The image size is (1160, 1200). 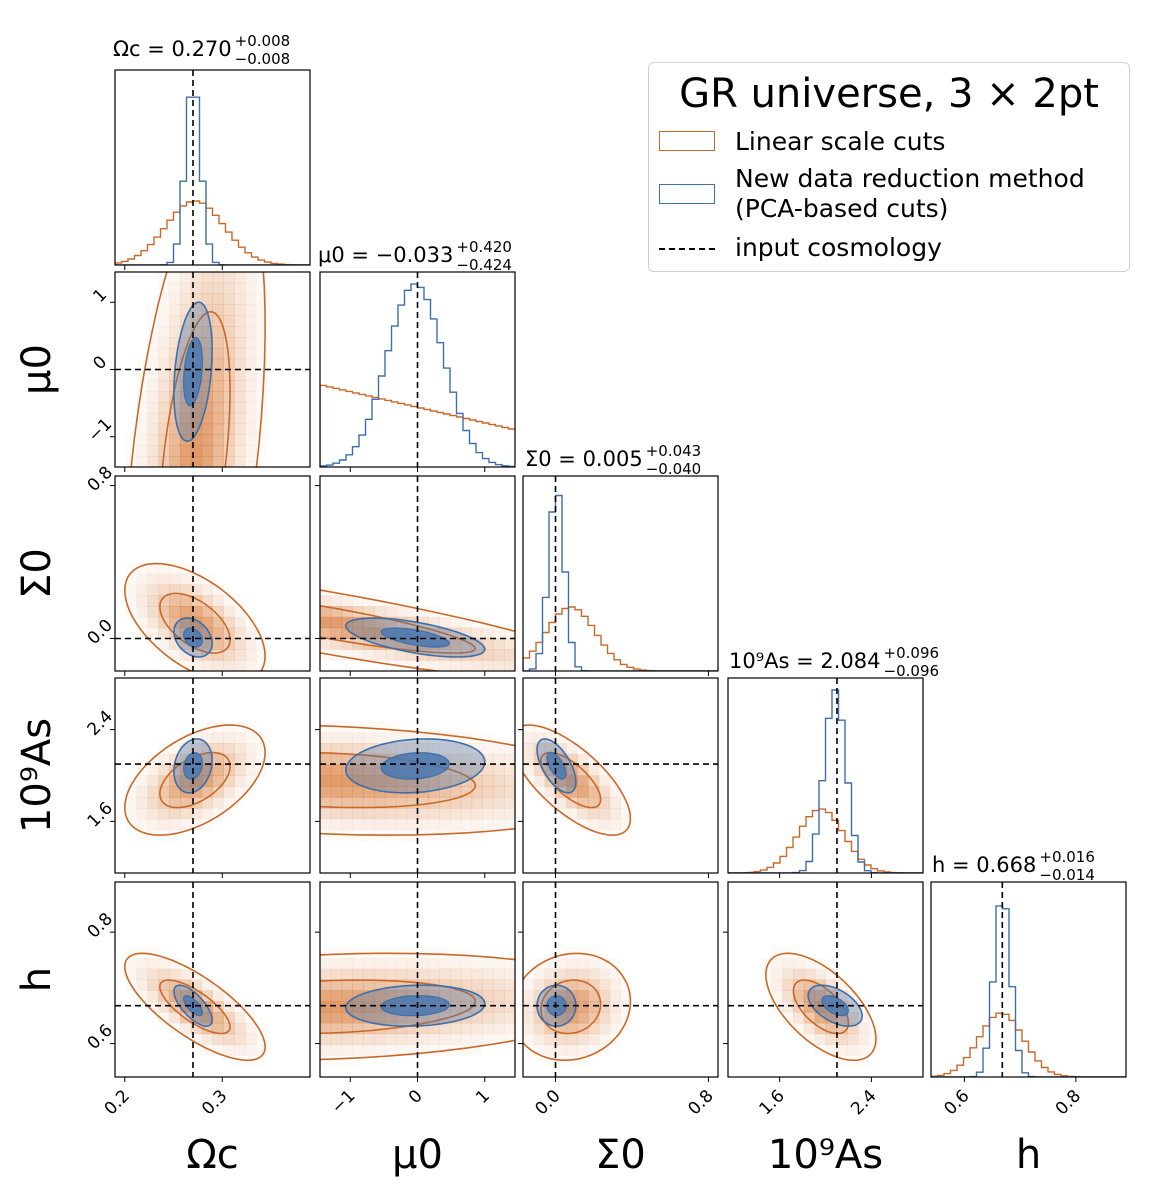 I want to click on panel-title-h: h = 0.668 +0.016−0.014, so click(x=1013, y=866).